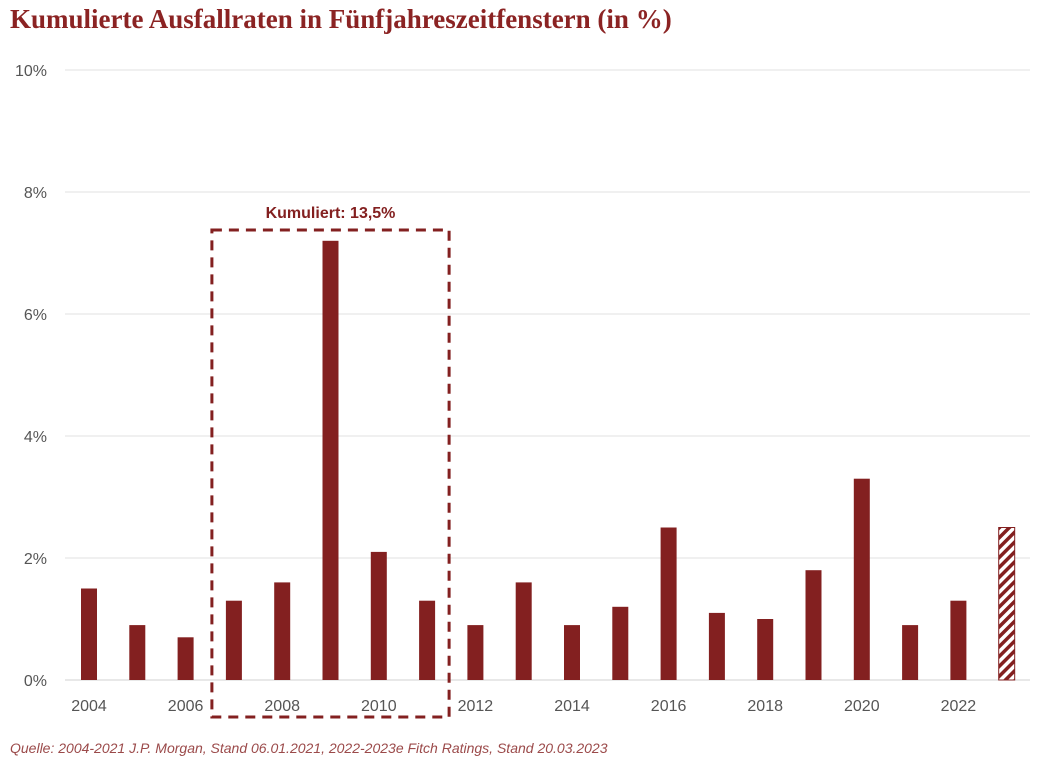 The height and width of the screenshot is (766, 1047). What do you see at coordinates (910, 652) in the screenshot?
I see `bar-2021` at bounding box center [910, 652].